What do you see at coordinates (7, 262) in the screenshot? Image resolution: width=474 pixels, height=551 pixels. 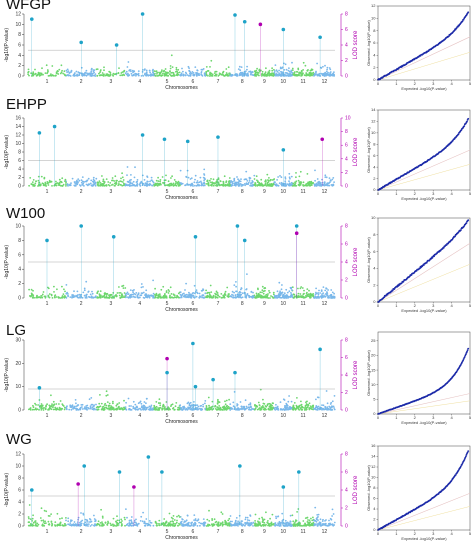 I see `y-axis-label: -log10(P-value)` at bounding box center [7, 262].